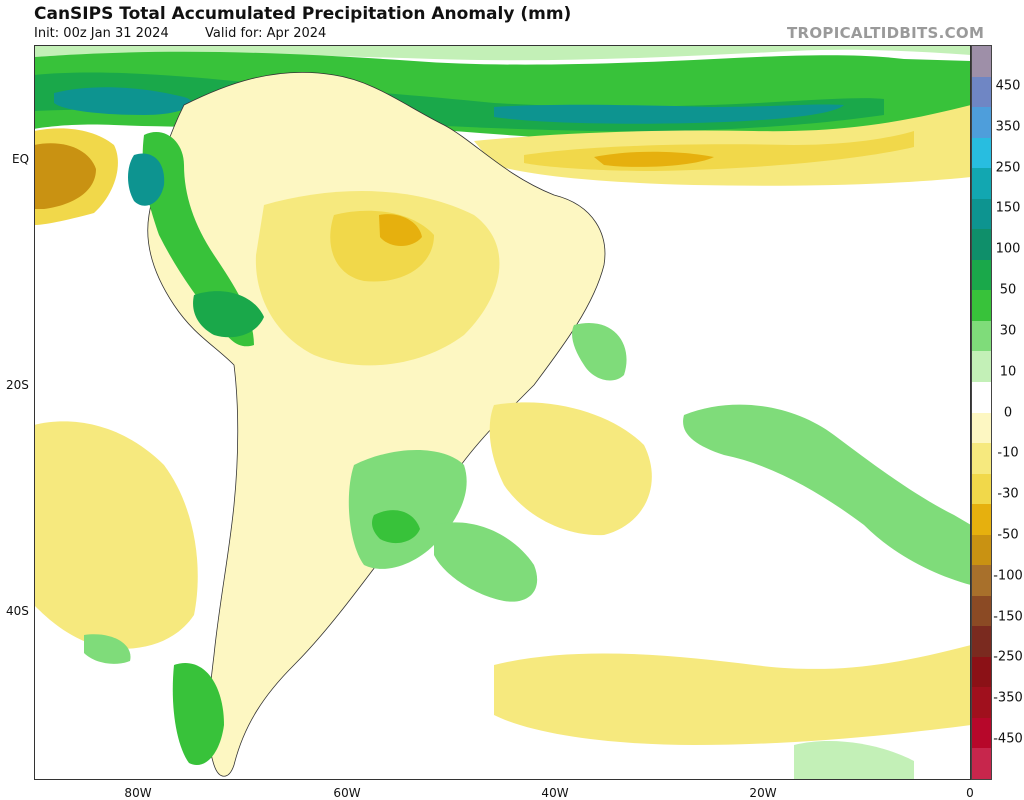 This screenshot has height=800, width=1024. Describe the element at coordinates (970, 793) in the screenshot. I see `lon-label-0: 0` at that location.